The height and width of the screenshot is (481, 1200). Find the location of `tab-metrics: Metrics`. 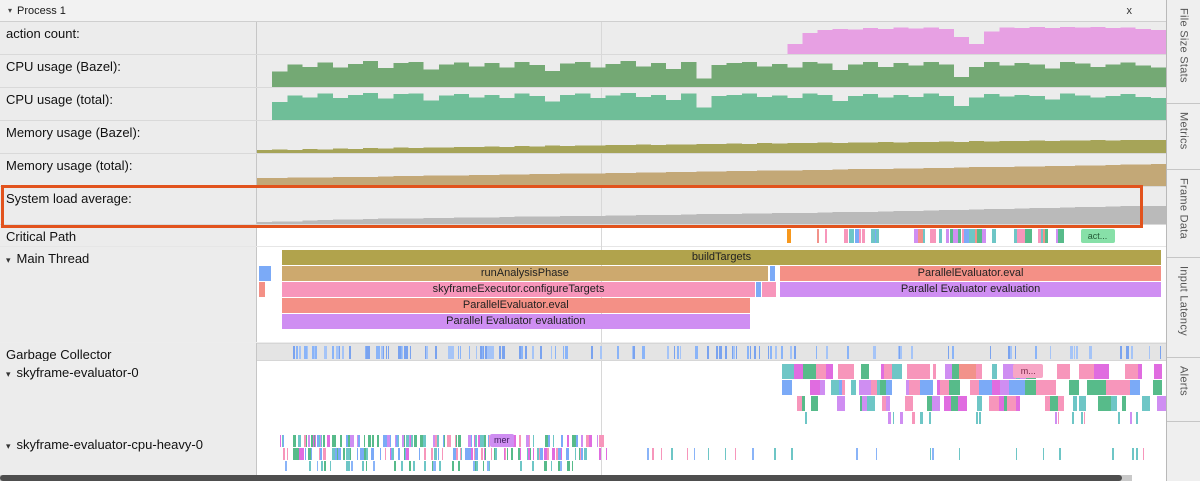

tab-metrics: Metrics is located at coordinates (1183, 137).